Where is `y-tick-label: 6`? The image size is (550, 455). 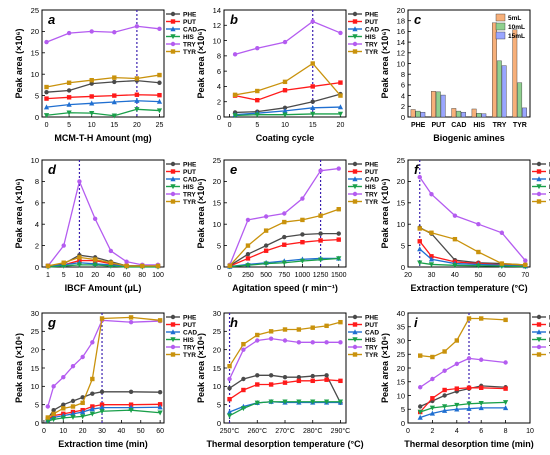
y-tick-label: 6 is located at coordinates (403, 85).